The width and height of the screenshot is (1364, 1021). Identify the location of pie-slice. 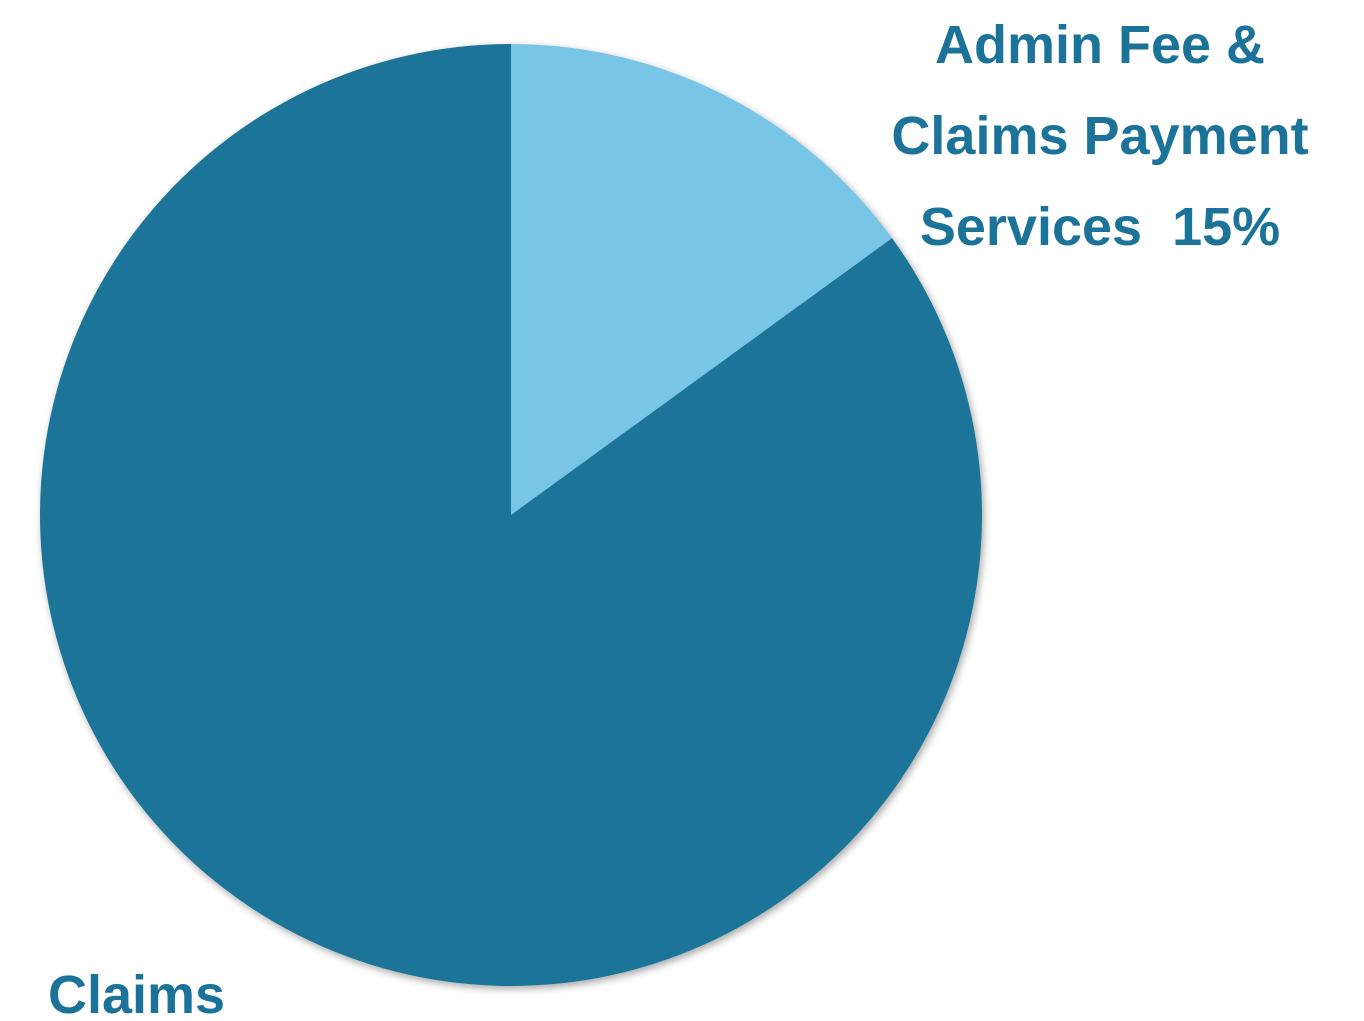
(702, 279).